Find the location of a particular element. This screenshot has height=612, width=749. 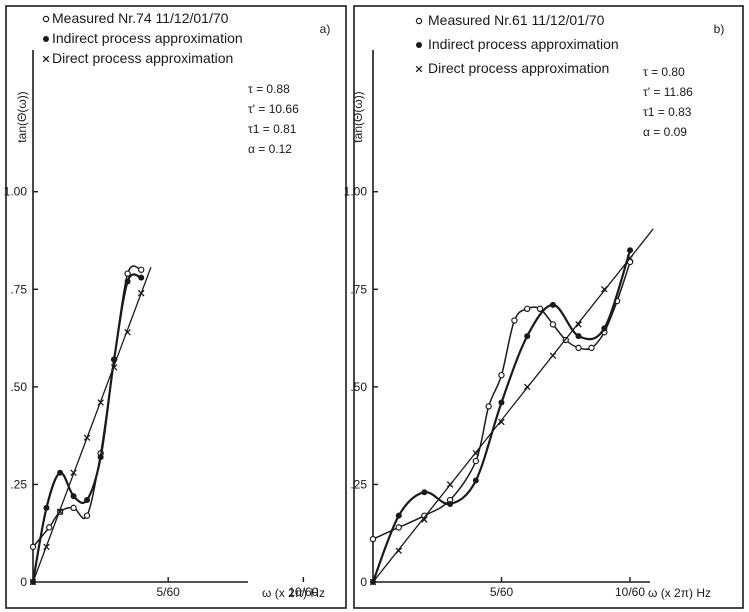

param-label: τ = 0.80 is located at coordinates (664, 72).